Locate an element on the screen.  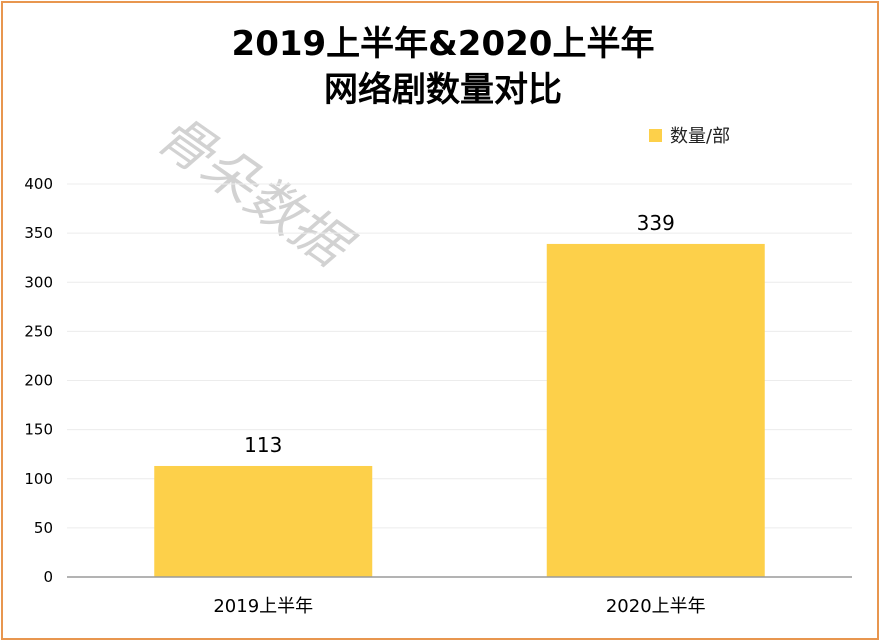
legend-swatch is located at coordinates (655, 135).